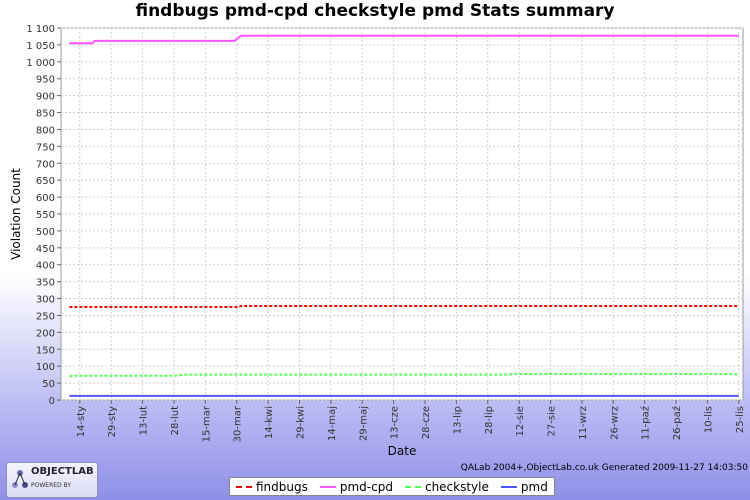 This screenshot has width=750, height=500. Describe the element at coordinates (614, 423) in the screenshot. I see `x-tick-label: 26-wrz` at that location.